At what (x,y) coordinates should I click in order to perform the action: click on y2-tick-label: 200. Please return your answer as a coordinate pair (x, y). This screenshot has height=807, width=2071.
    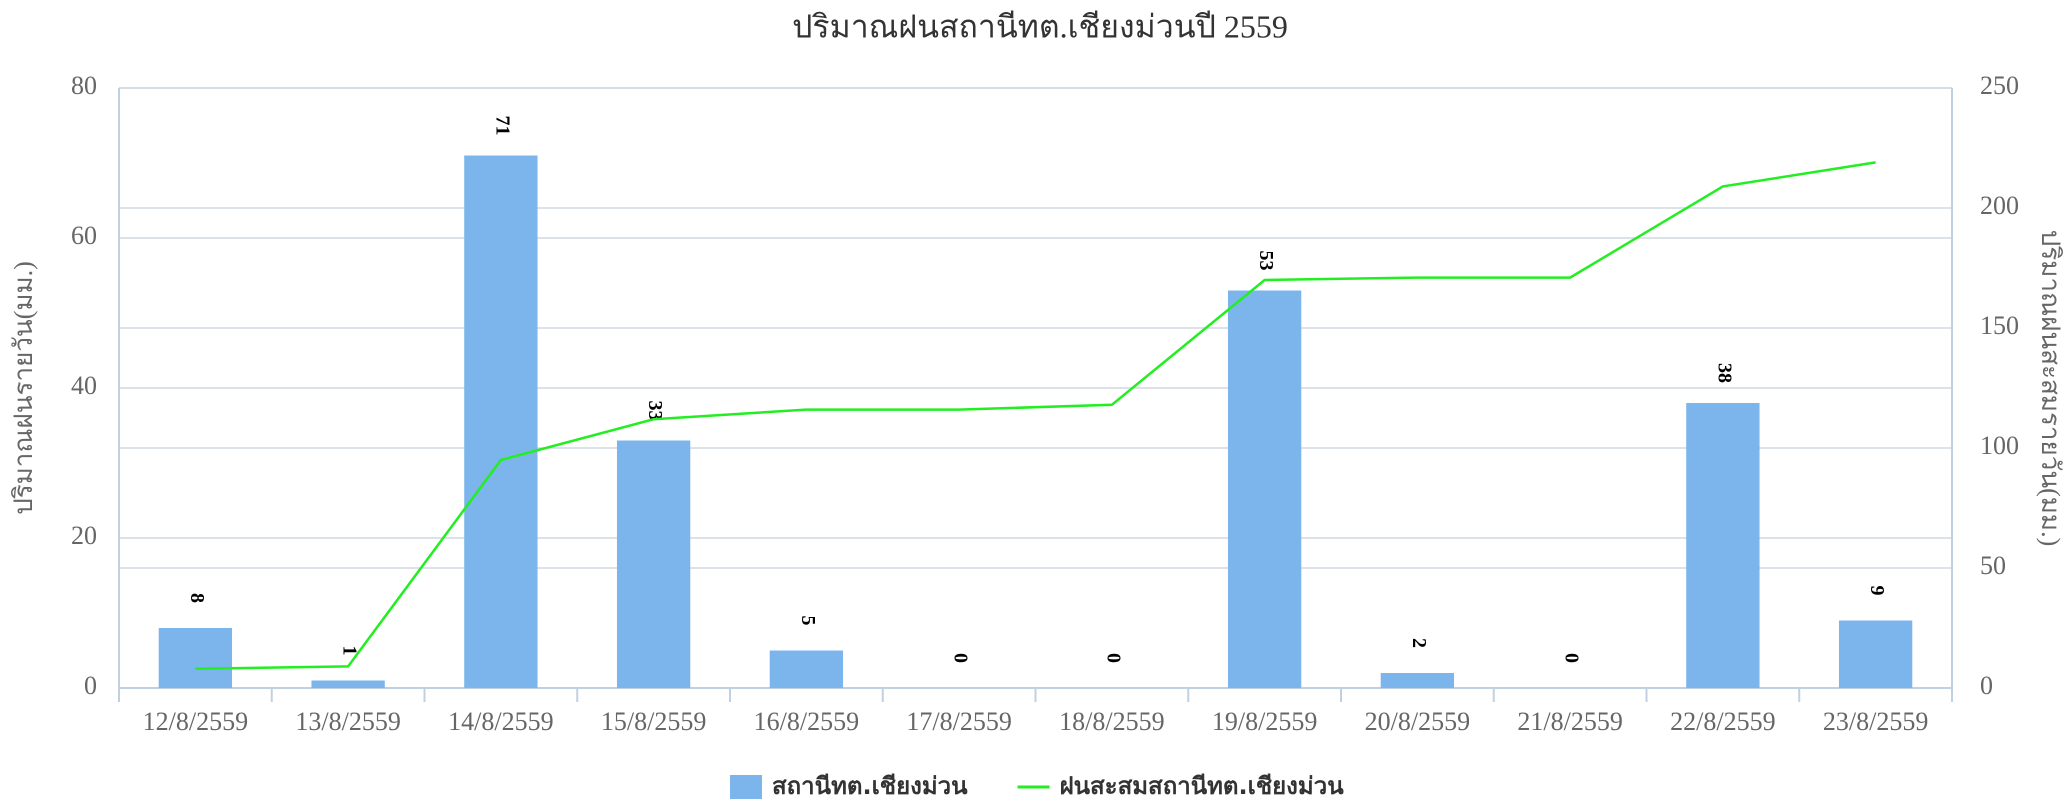
    Looking at the image, I should click on (1999, 205).